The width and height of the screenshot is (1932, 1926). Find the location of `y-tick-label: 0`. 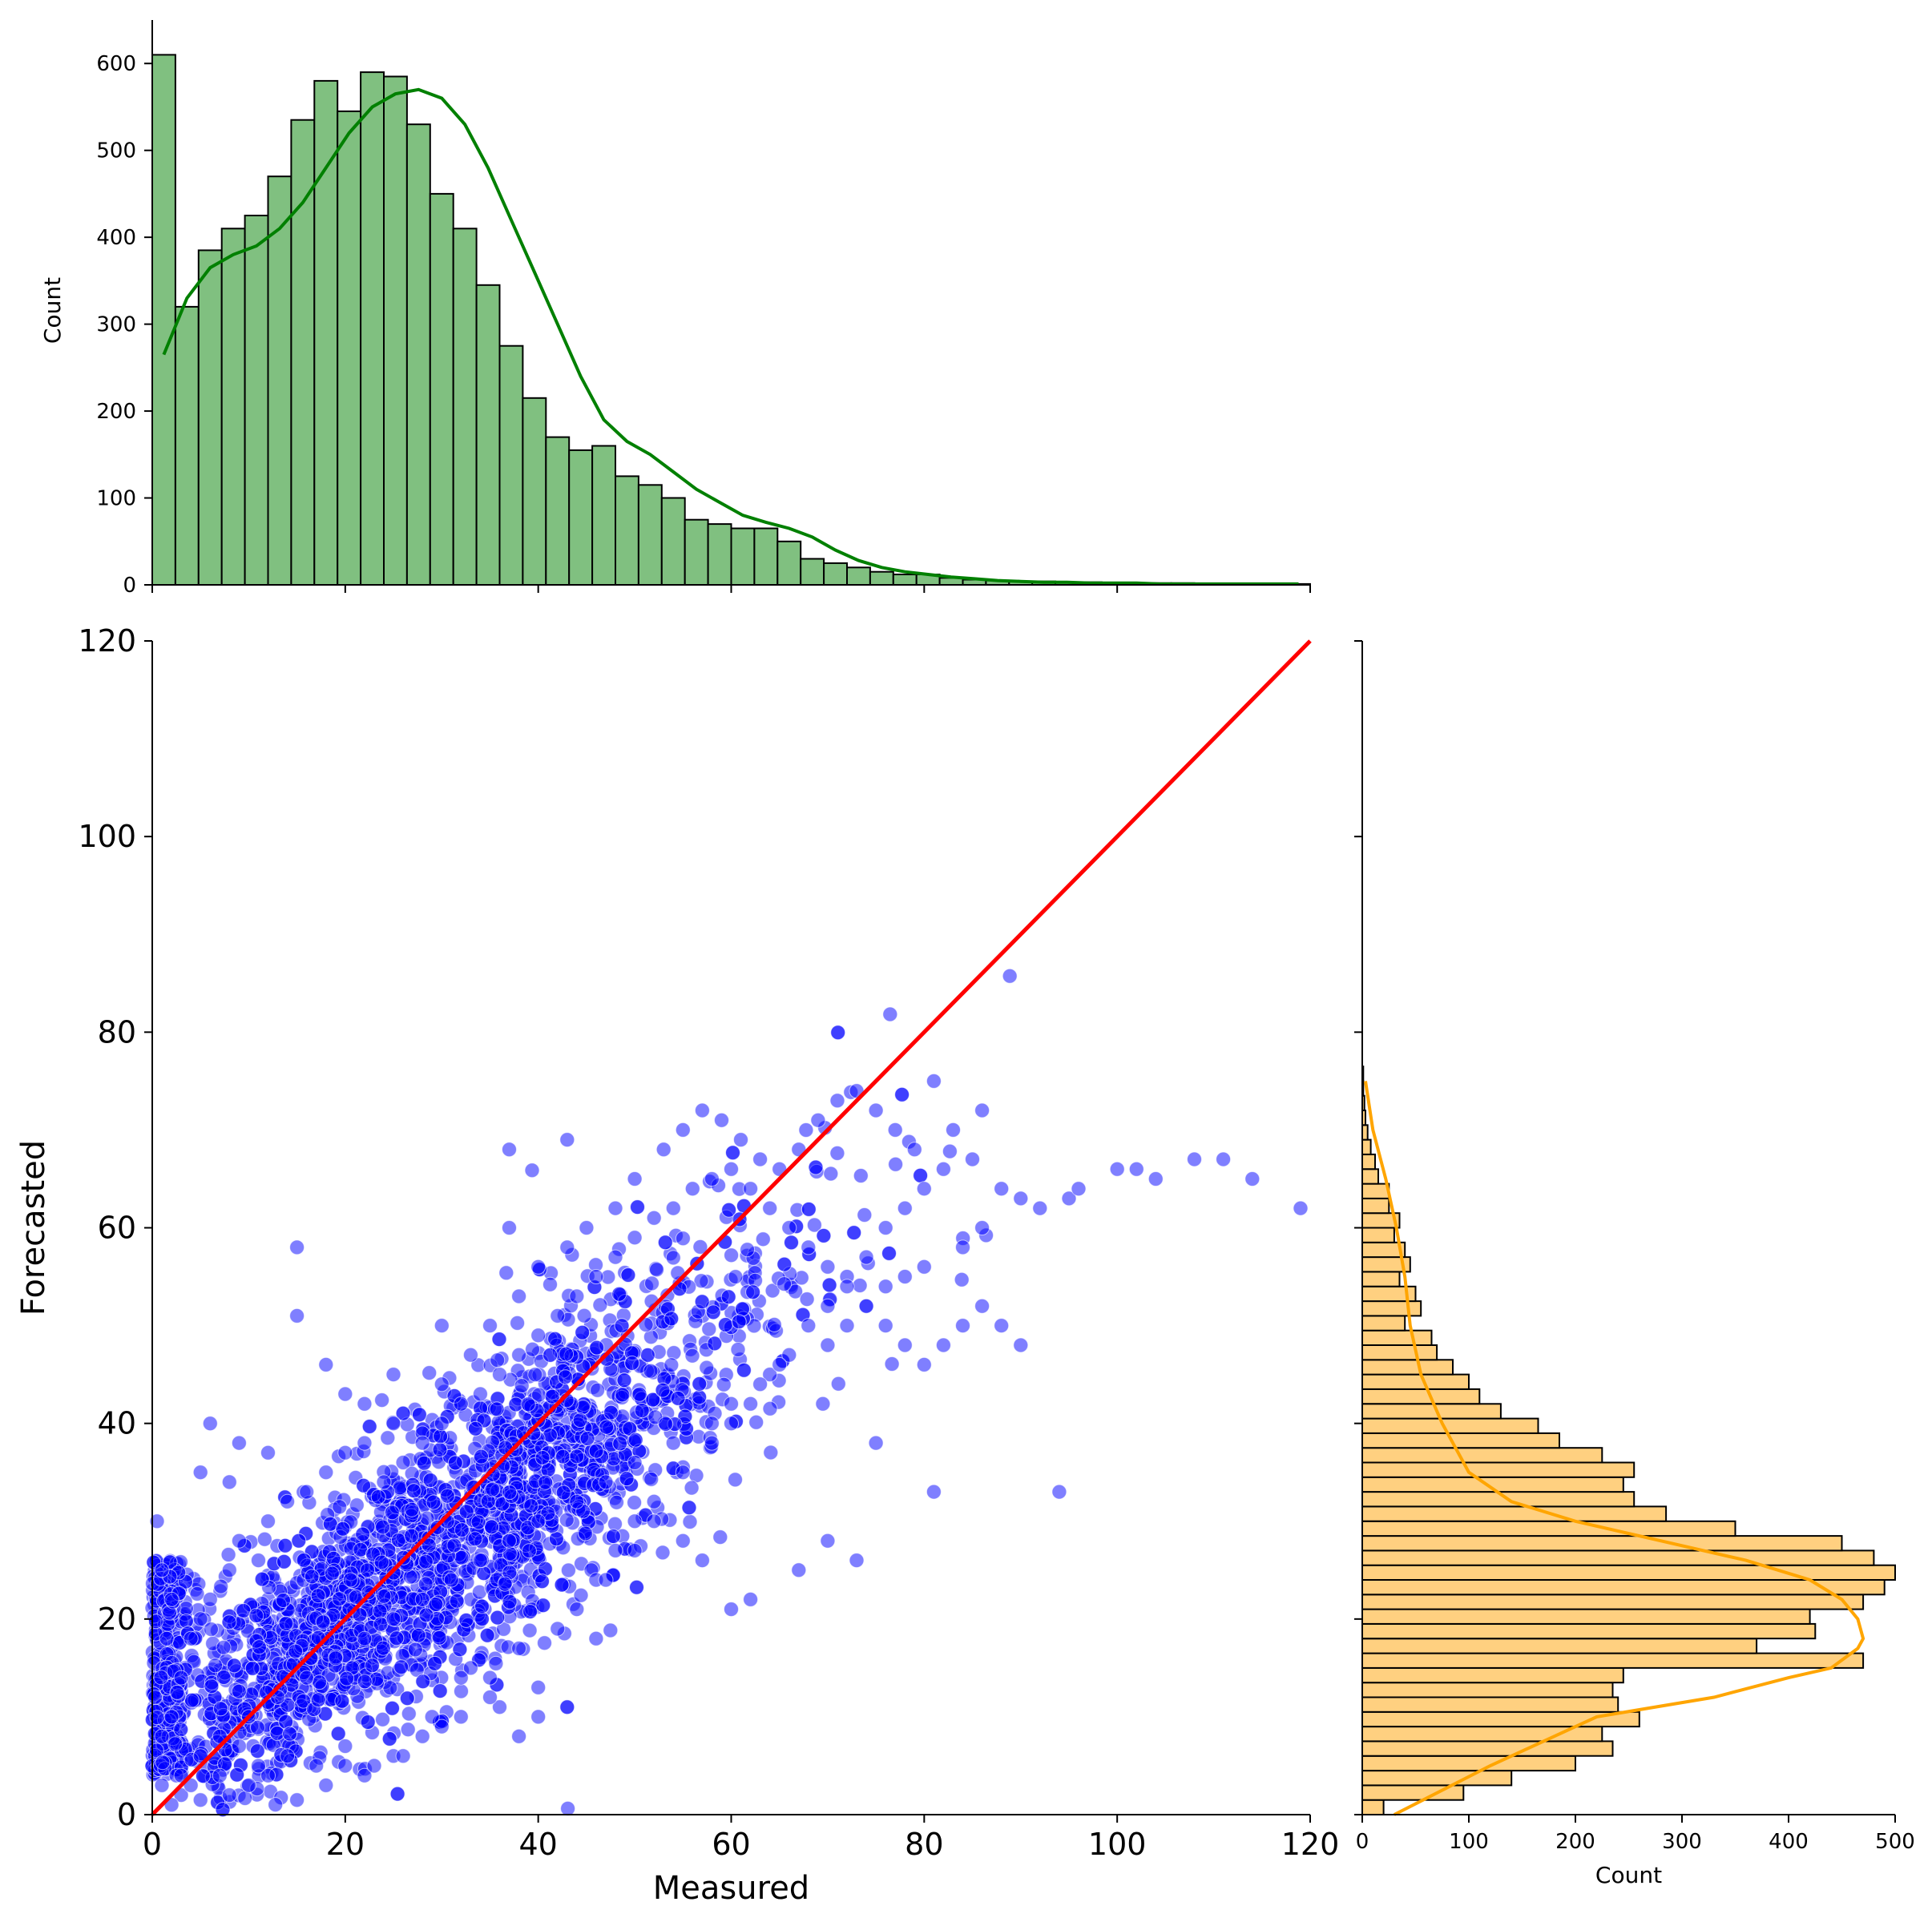

y-tick-label: 0 is located at coordinates (126, 1814).